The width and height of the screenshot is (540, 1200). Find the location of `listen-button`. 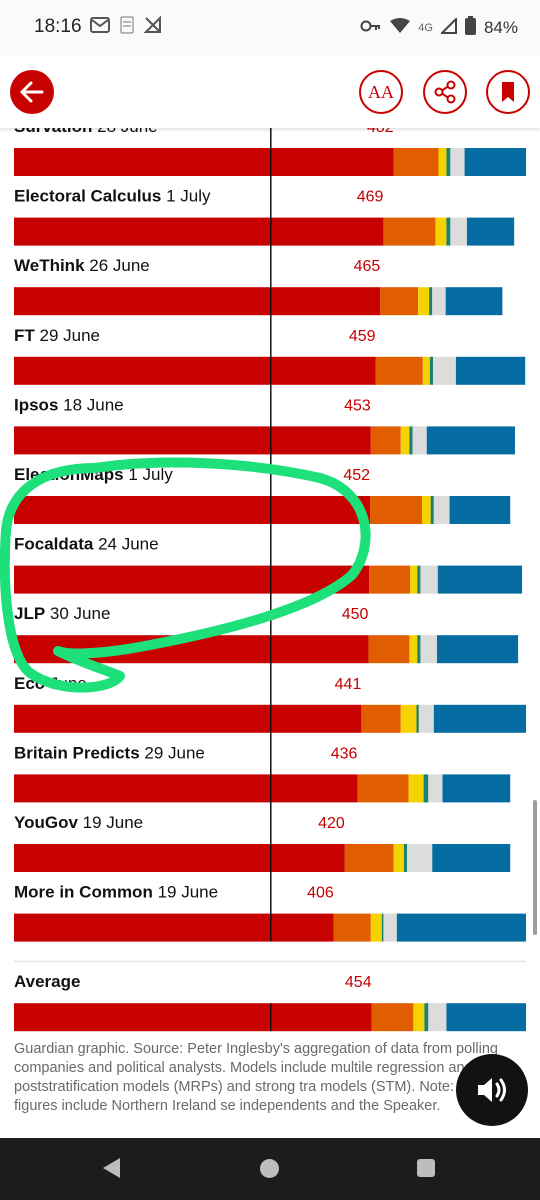

listen-button is located at coordinates (492, 1090).